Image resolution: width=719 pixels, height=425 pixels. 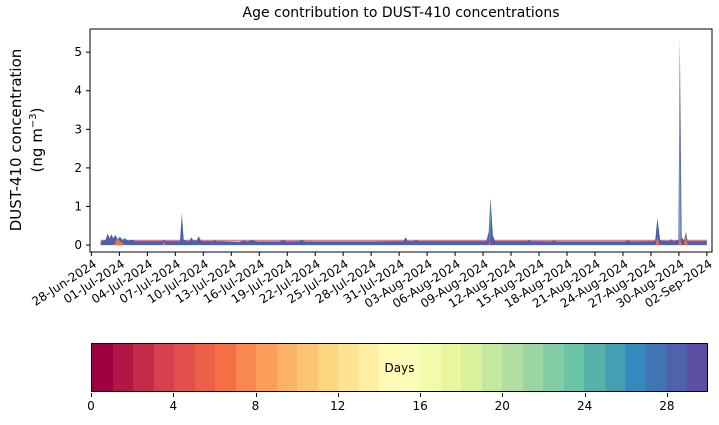 I want to click on colorbar-tick-label: 16, so click(x=420, y=406).